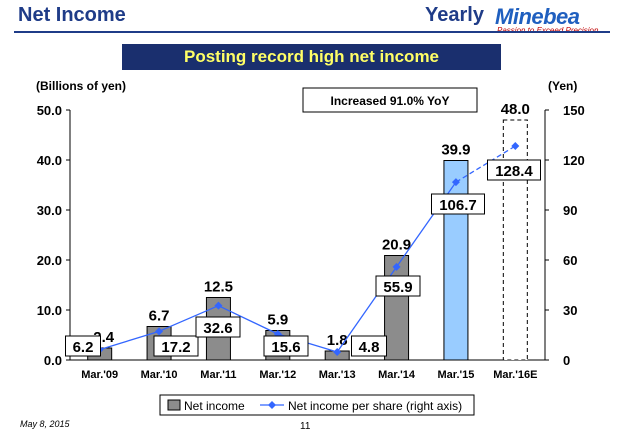  I want to click on eps-value-label: 55.9, so click(397, 287).